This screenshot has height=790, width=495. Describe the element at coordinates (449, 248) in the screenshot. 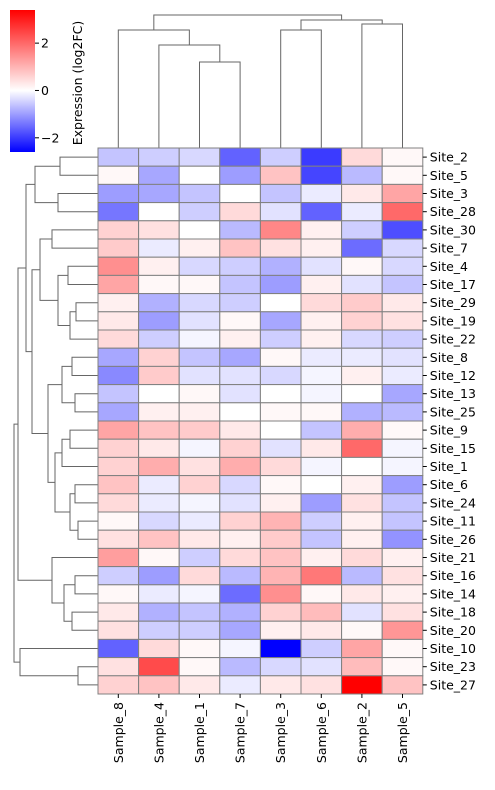

I see `row-label: Site_7` at that location.